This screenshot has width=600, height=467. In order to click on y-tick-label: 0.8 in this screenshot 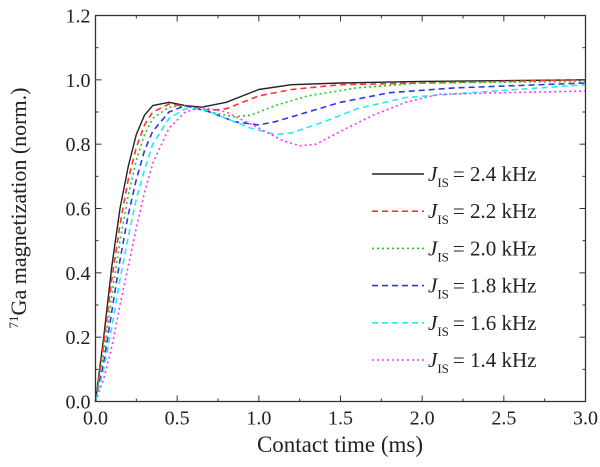, I will do `click(78, 145)`.